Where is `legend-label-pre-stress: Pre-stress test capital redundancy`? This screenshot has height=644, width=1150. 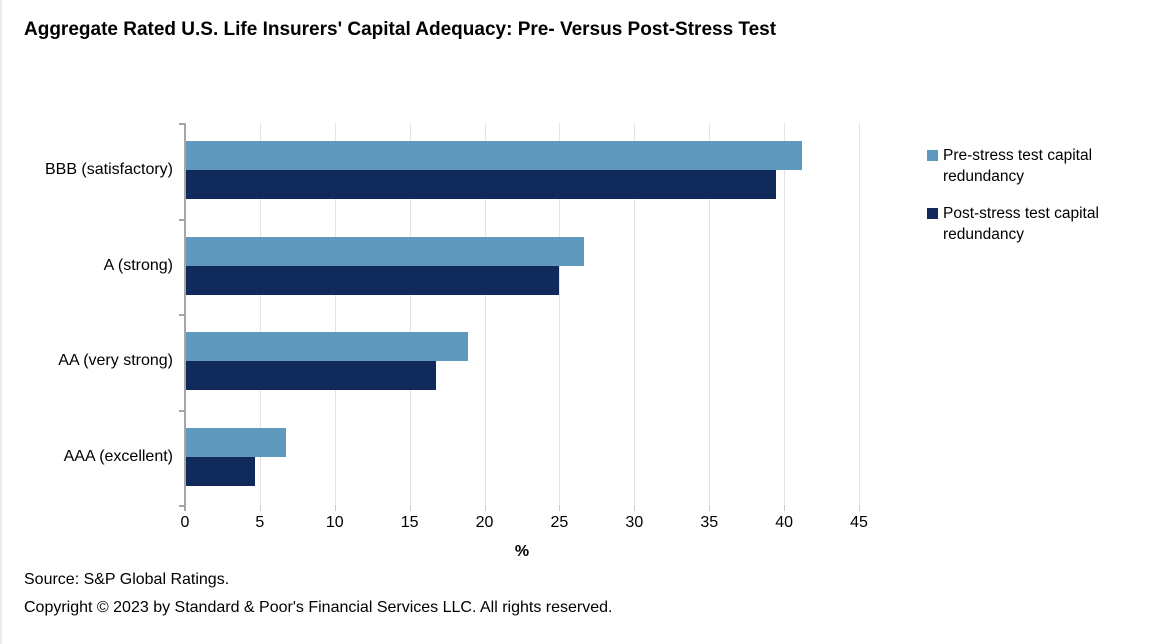 legend-label-pre-stress: Pre-stress test capital redundancy is located at coordinates (1018, 166).